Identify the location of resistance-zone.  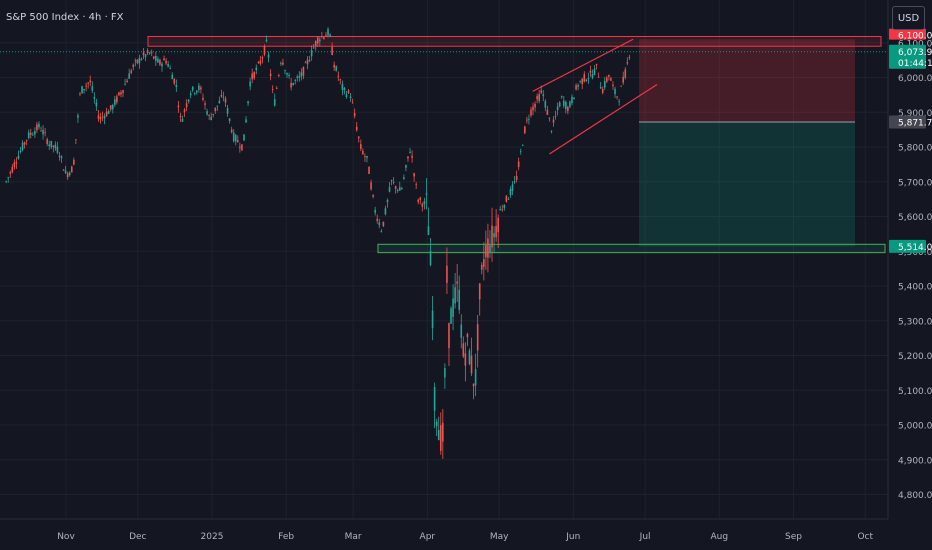
(514, 41).